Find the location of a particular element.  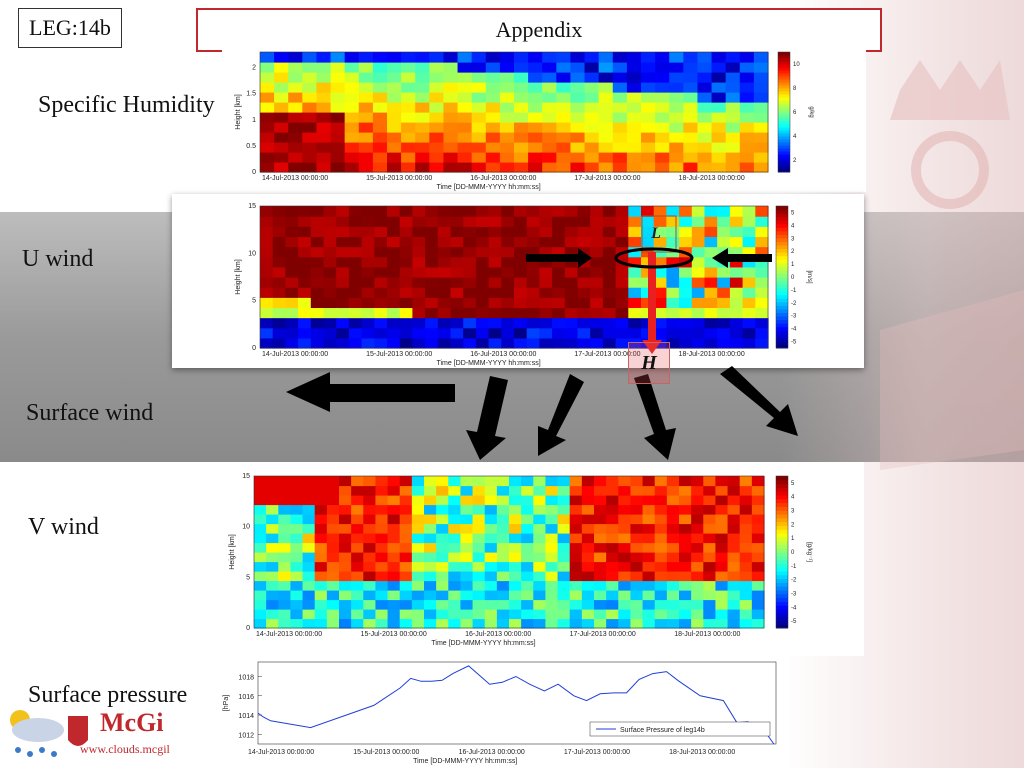

colorbar-tick-label: 4 is located at coordinates (793, 226).